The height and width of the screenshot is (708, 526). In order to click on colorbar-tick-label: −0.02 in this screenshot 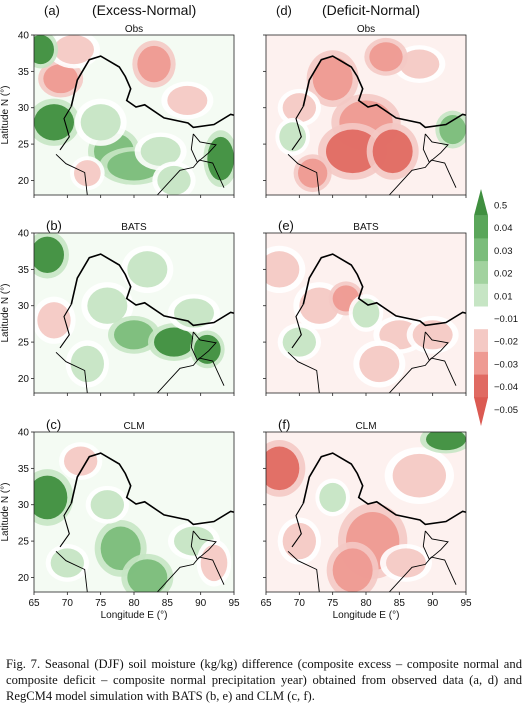, I will do `click(506, 342)`.